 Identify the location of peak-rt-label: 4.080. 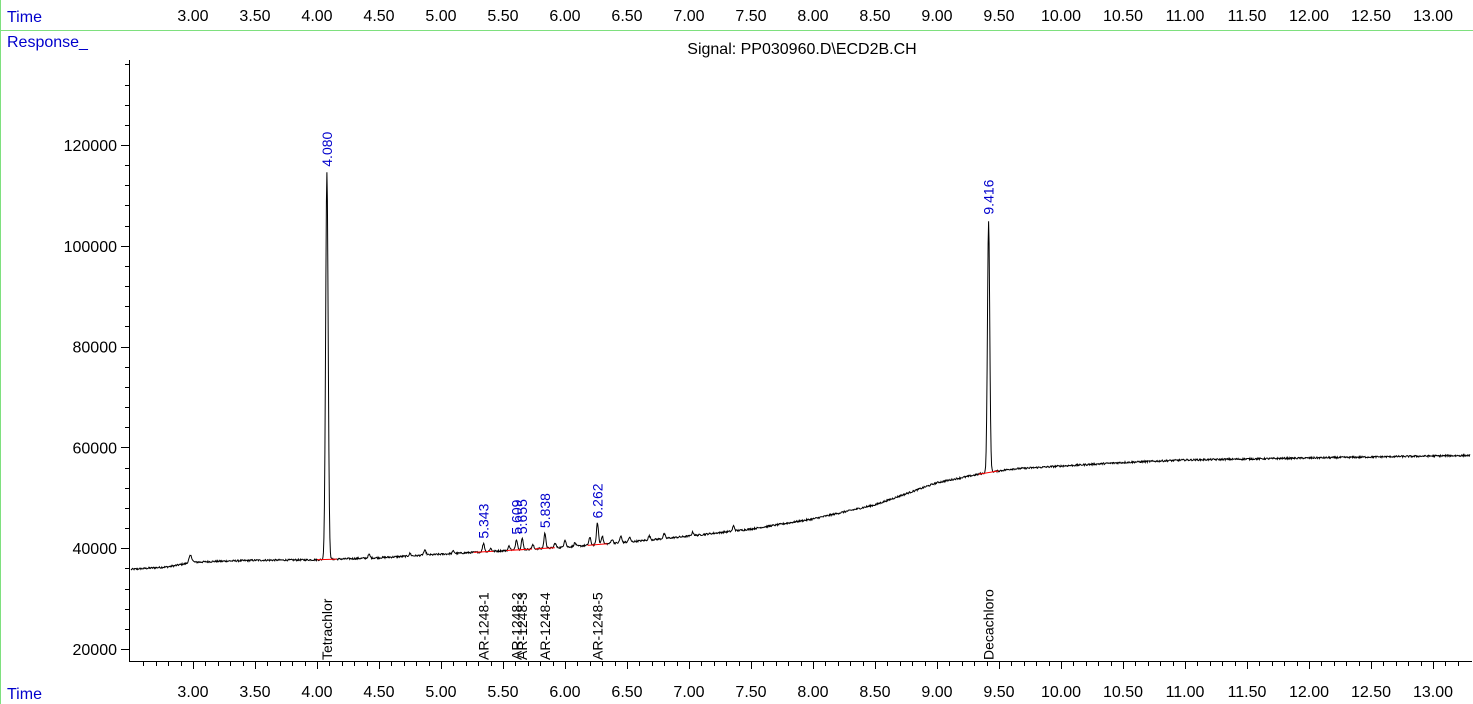
(327, 148).